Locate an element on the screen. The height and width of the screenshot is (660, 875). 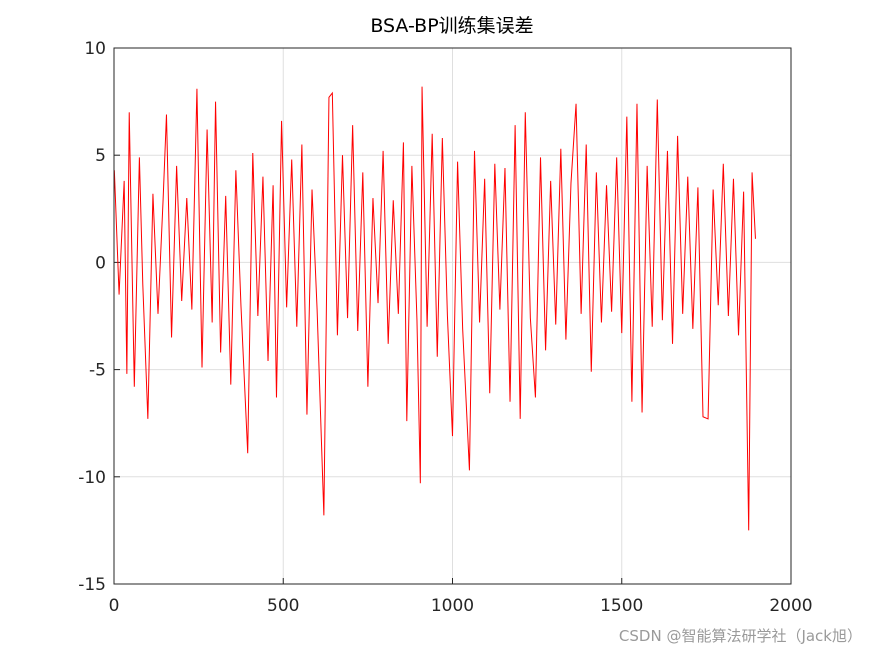
y-tick-label: 5 is located at coordinates (100, 156).